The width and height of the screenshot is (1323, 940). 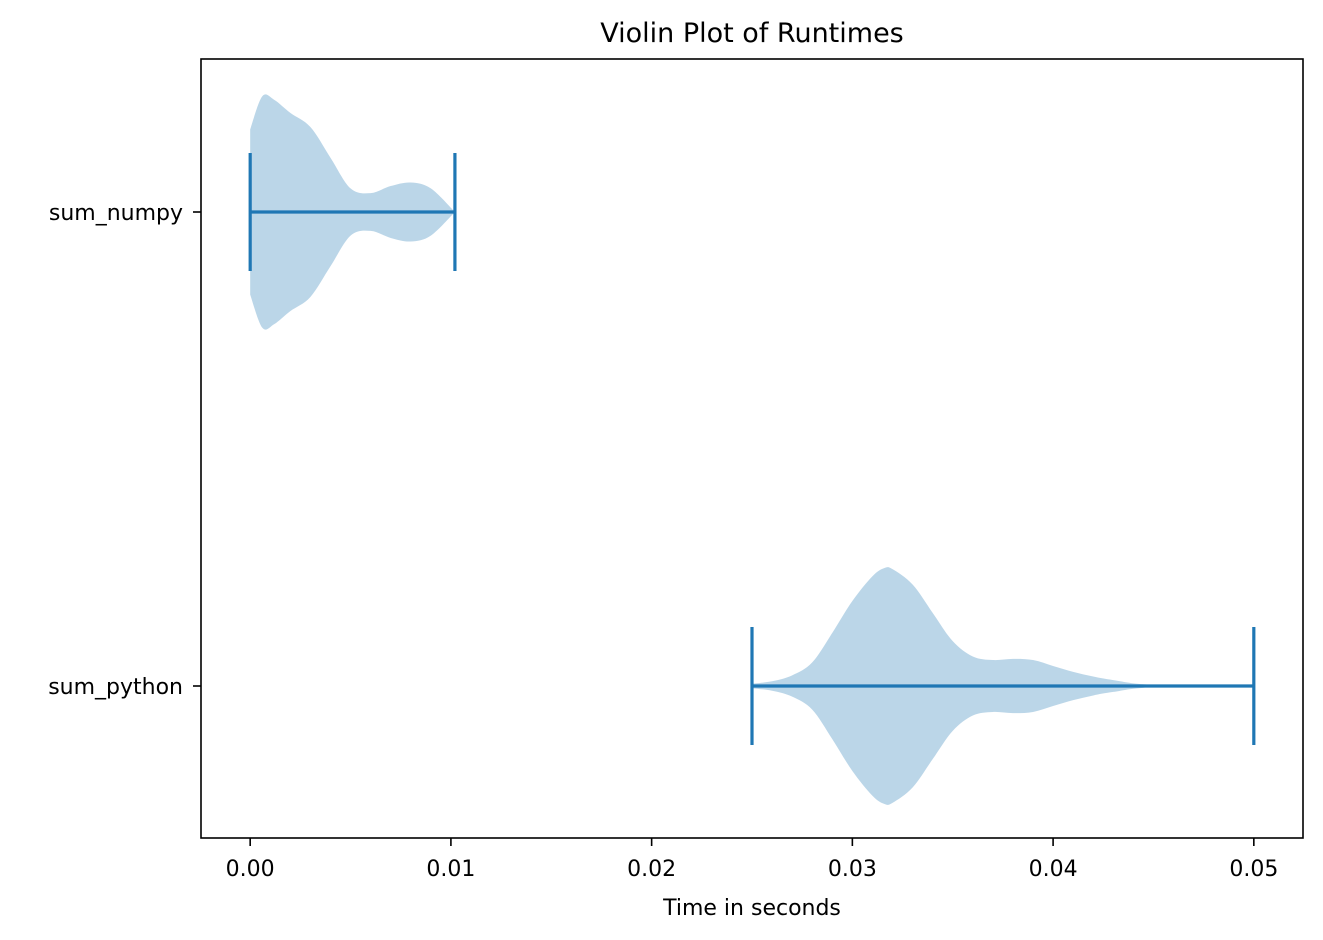 What do you see at coordinates (751, 908) in the screenshot?
I see `x-axis-label: Time in seconds` at bounding box center [751, 908].